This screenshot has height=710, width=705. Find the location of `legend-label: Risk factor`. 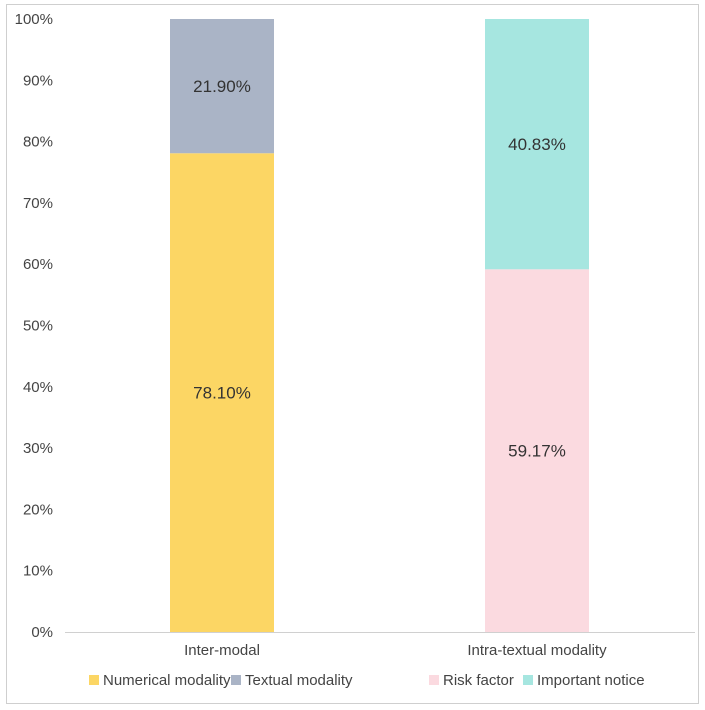

legend-label: Risk factor is located at coordinates (478, 680).